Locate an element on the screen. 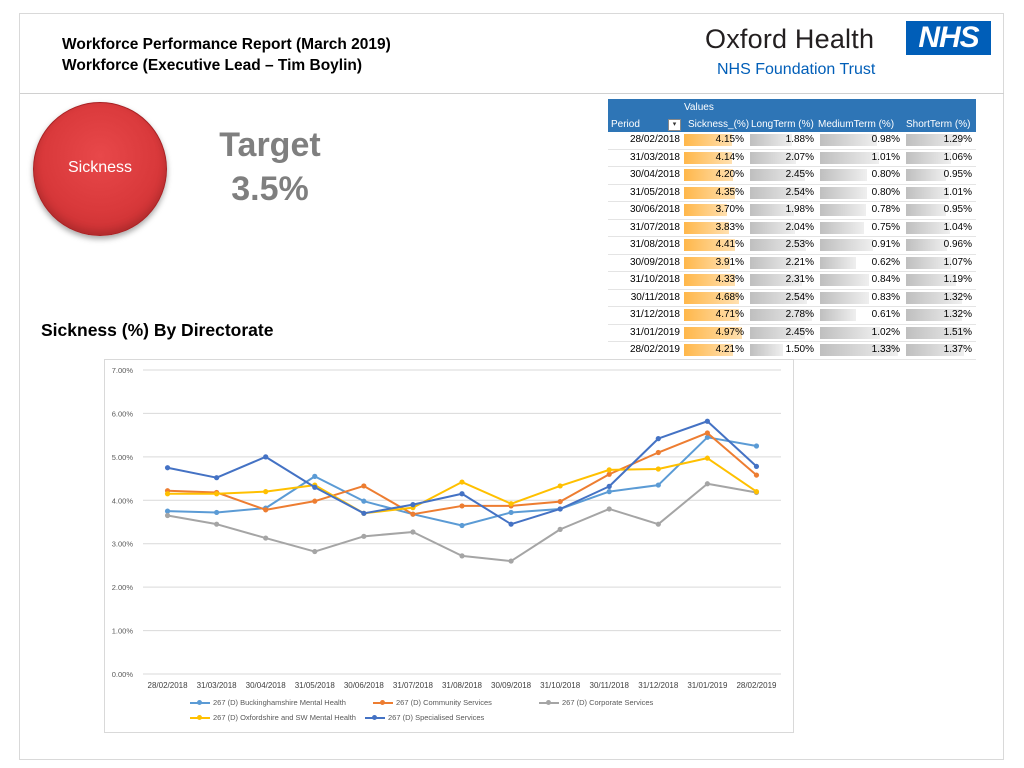 This screenshot has width=1024, height=768. pivot-cell-short: 1.07% is located at coordinates (957, 262).